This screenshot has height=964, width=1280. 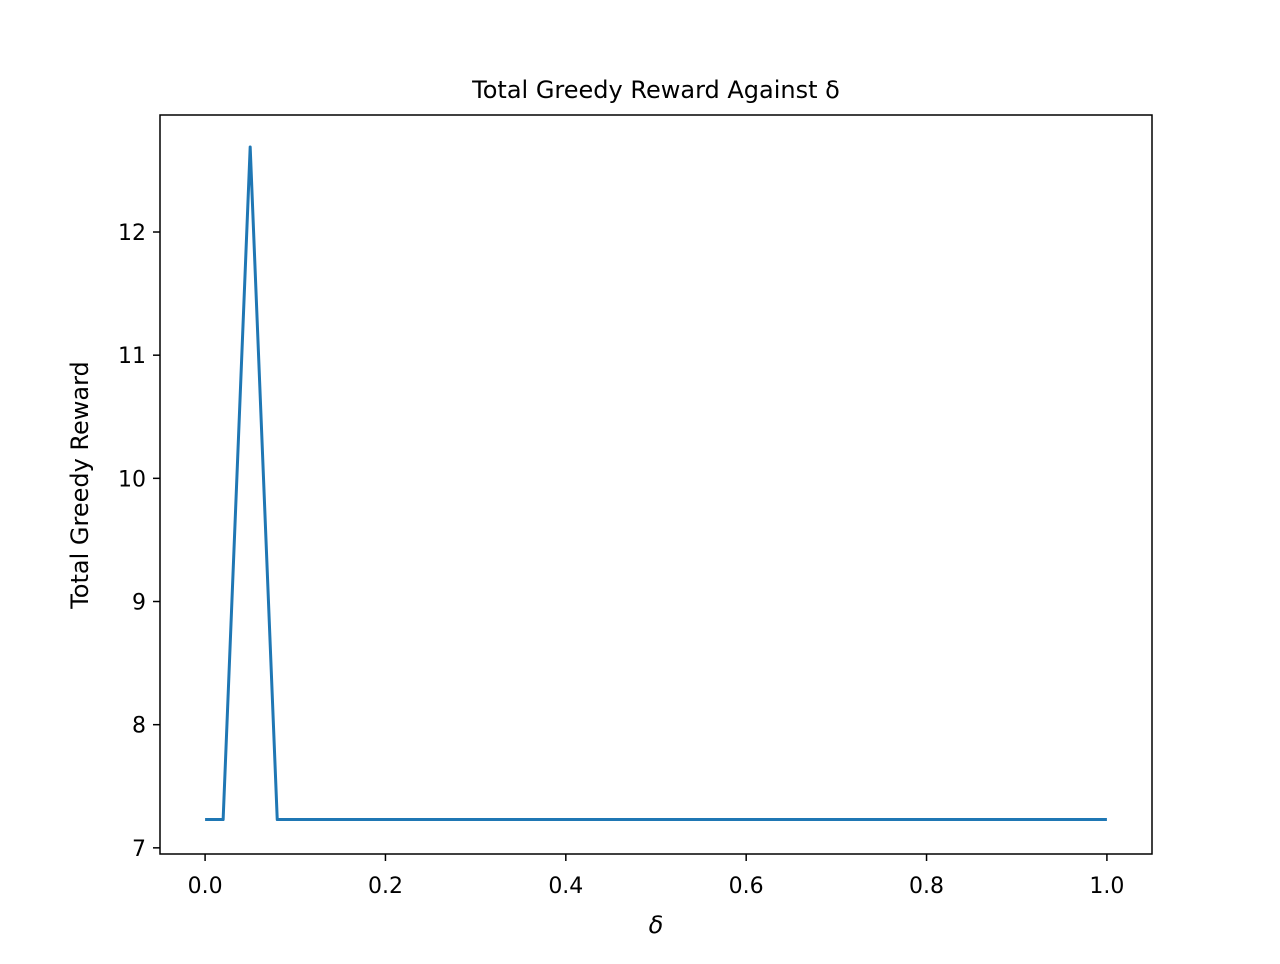 What do you see at coordinates (132, 479) in the screenshot?
I see `y-tick-label: 10` at bounding box center [132, 479].